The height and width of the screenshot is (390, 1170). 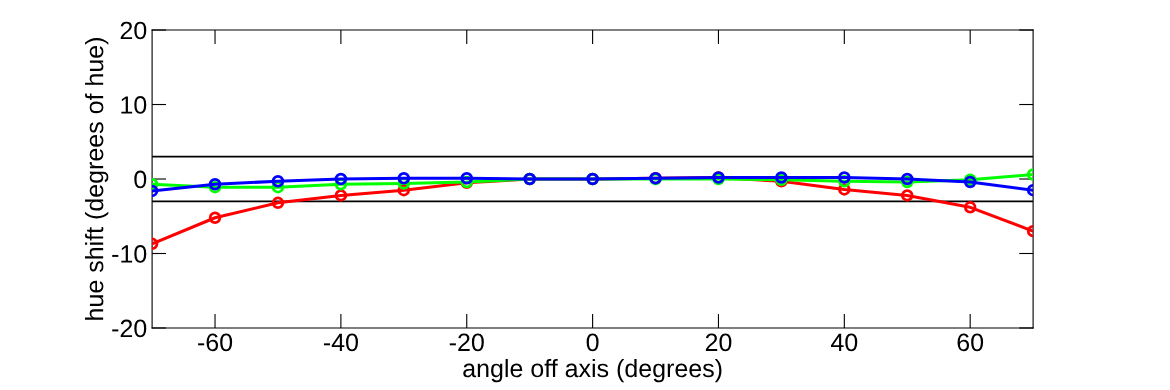 What do you see at coordinates (140, 179) in the screenshot?
I see `y-tick-label: 0` at bounding box center [140, 179].